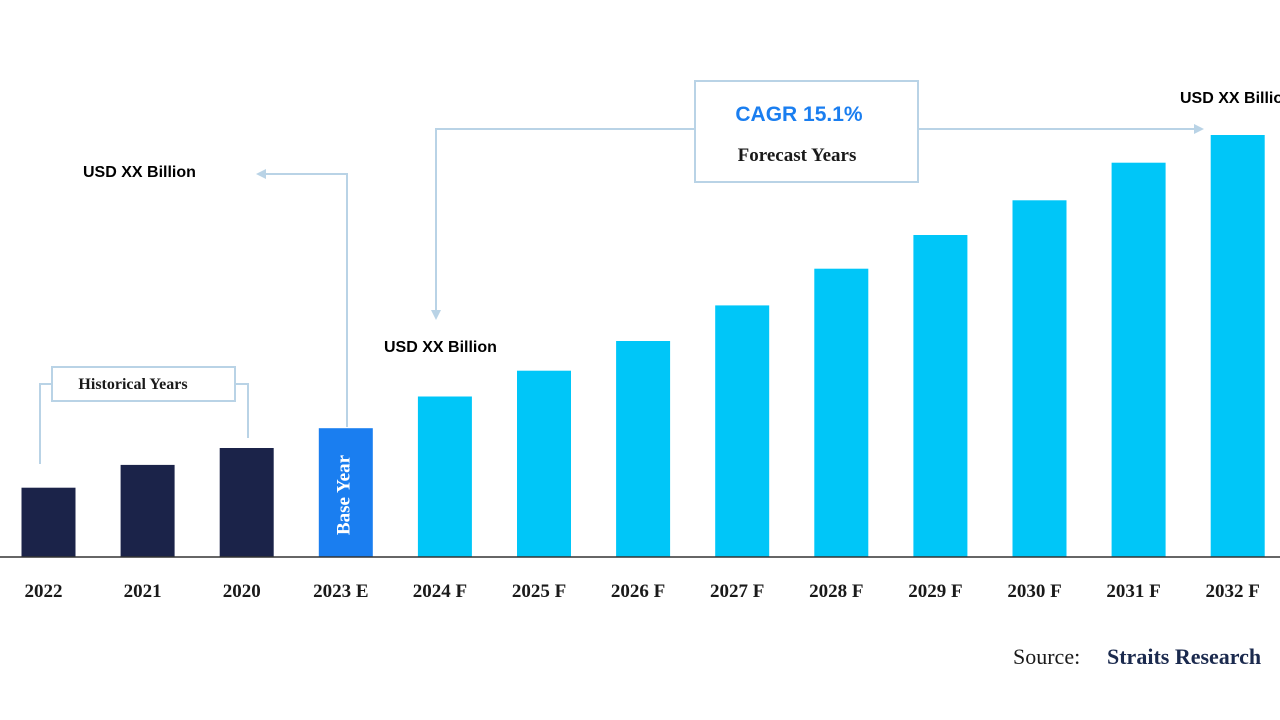  What do you see at coordinates (139, 172) in the screenshot?
I see `usd-label-left: USD XX Billion` at bounding box center [139, 172].